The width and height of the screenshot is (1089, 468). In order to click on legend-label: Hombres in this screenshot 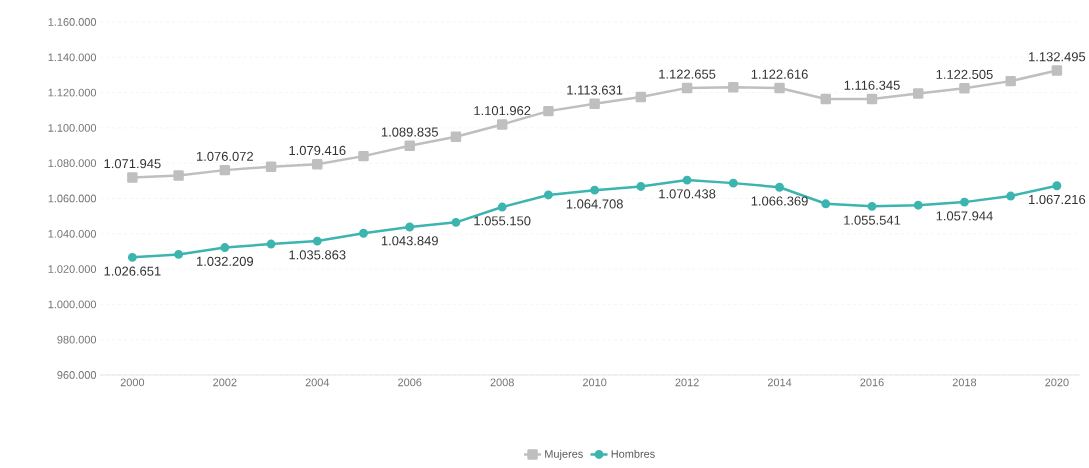, I will do `click(633, 453)`.